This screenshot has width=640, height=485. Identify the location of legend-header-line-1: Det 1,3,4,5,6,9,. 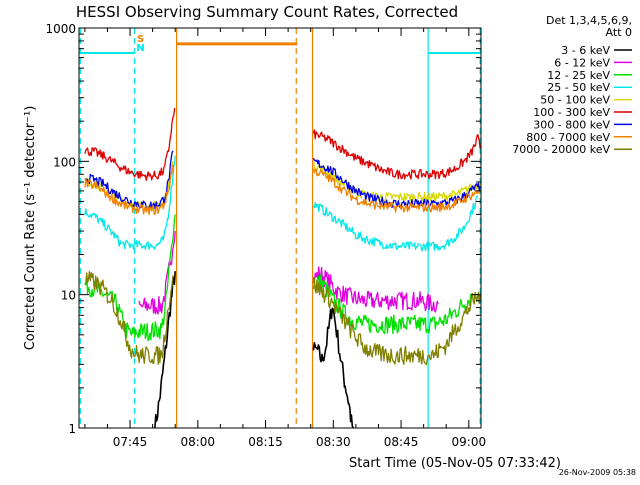
(589, 20).